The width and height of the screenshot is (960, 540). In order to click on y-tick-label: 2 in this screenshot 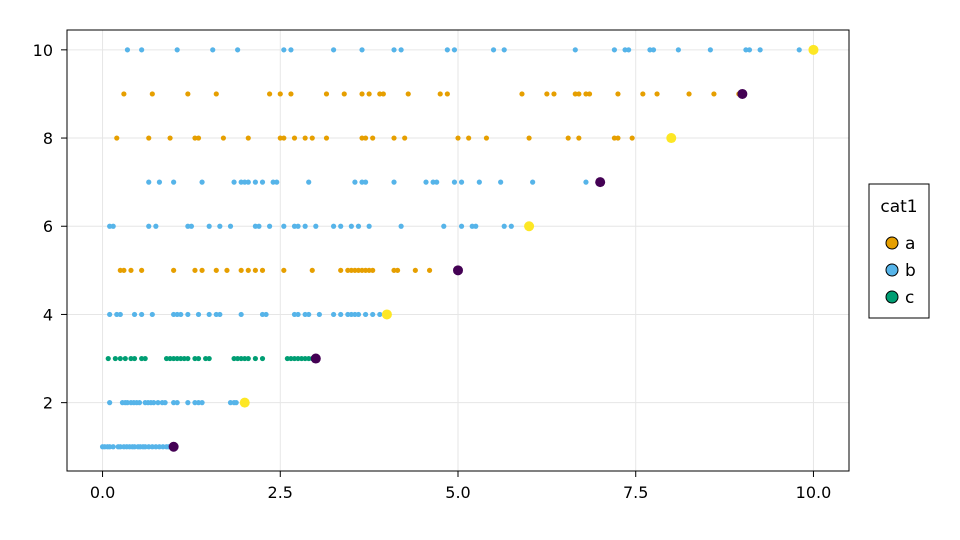, I will do `click(48, 403)`.